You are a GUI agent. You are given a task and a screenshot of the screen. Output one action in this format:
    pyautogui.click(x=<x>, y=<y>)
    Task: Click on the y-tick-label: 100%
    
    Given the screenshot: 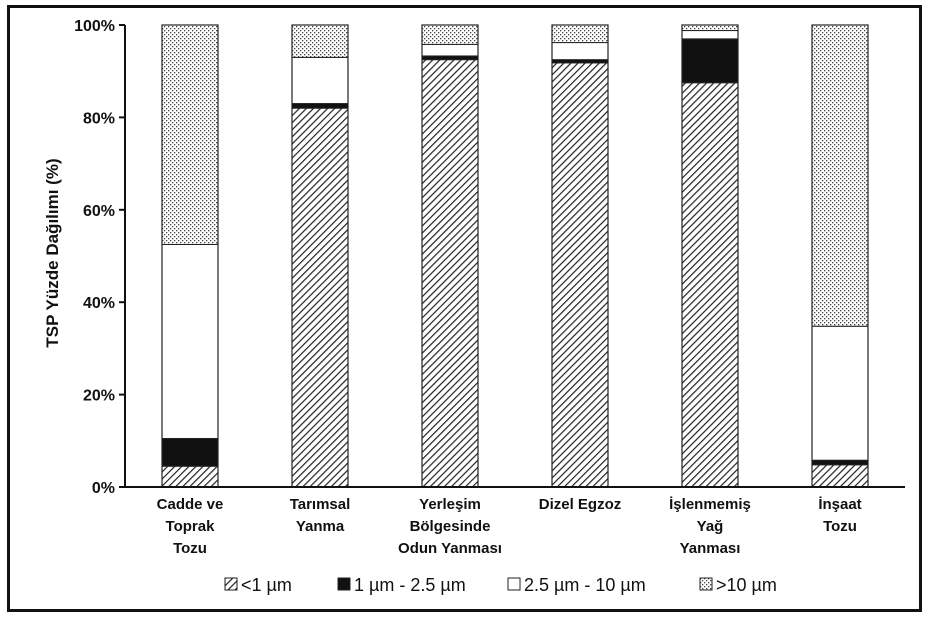 What is the action you would take?
    pyautogui.click(x=94, y=26)
    